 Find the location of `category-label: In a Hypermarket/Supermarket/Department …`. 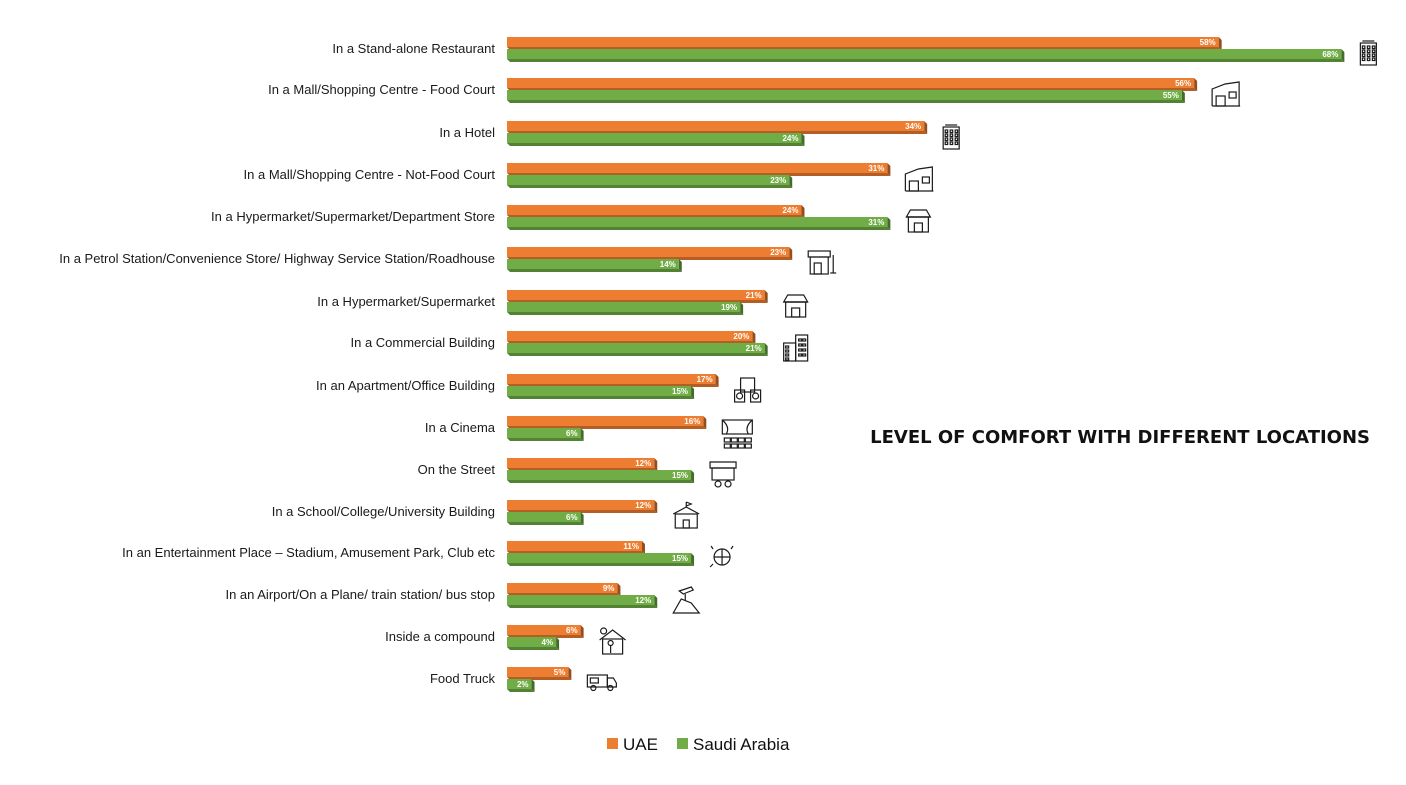

category-label: In a Hypermarket/Supermarket/Department … is located at coordinates (353, 216).